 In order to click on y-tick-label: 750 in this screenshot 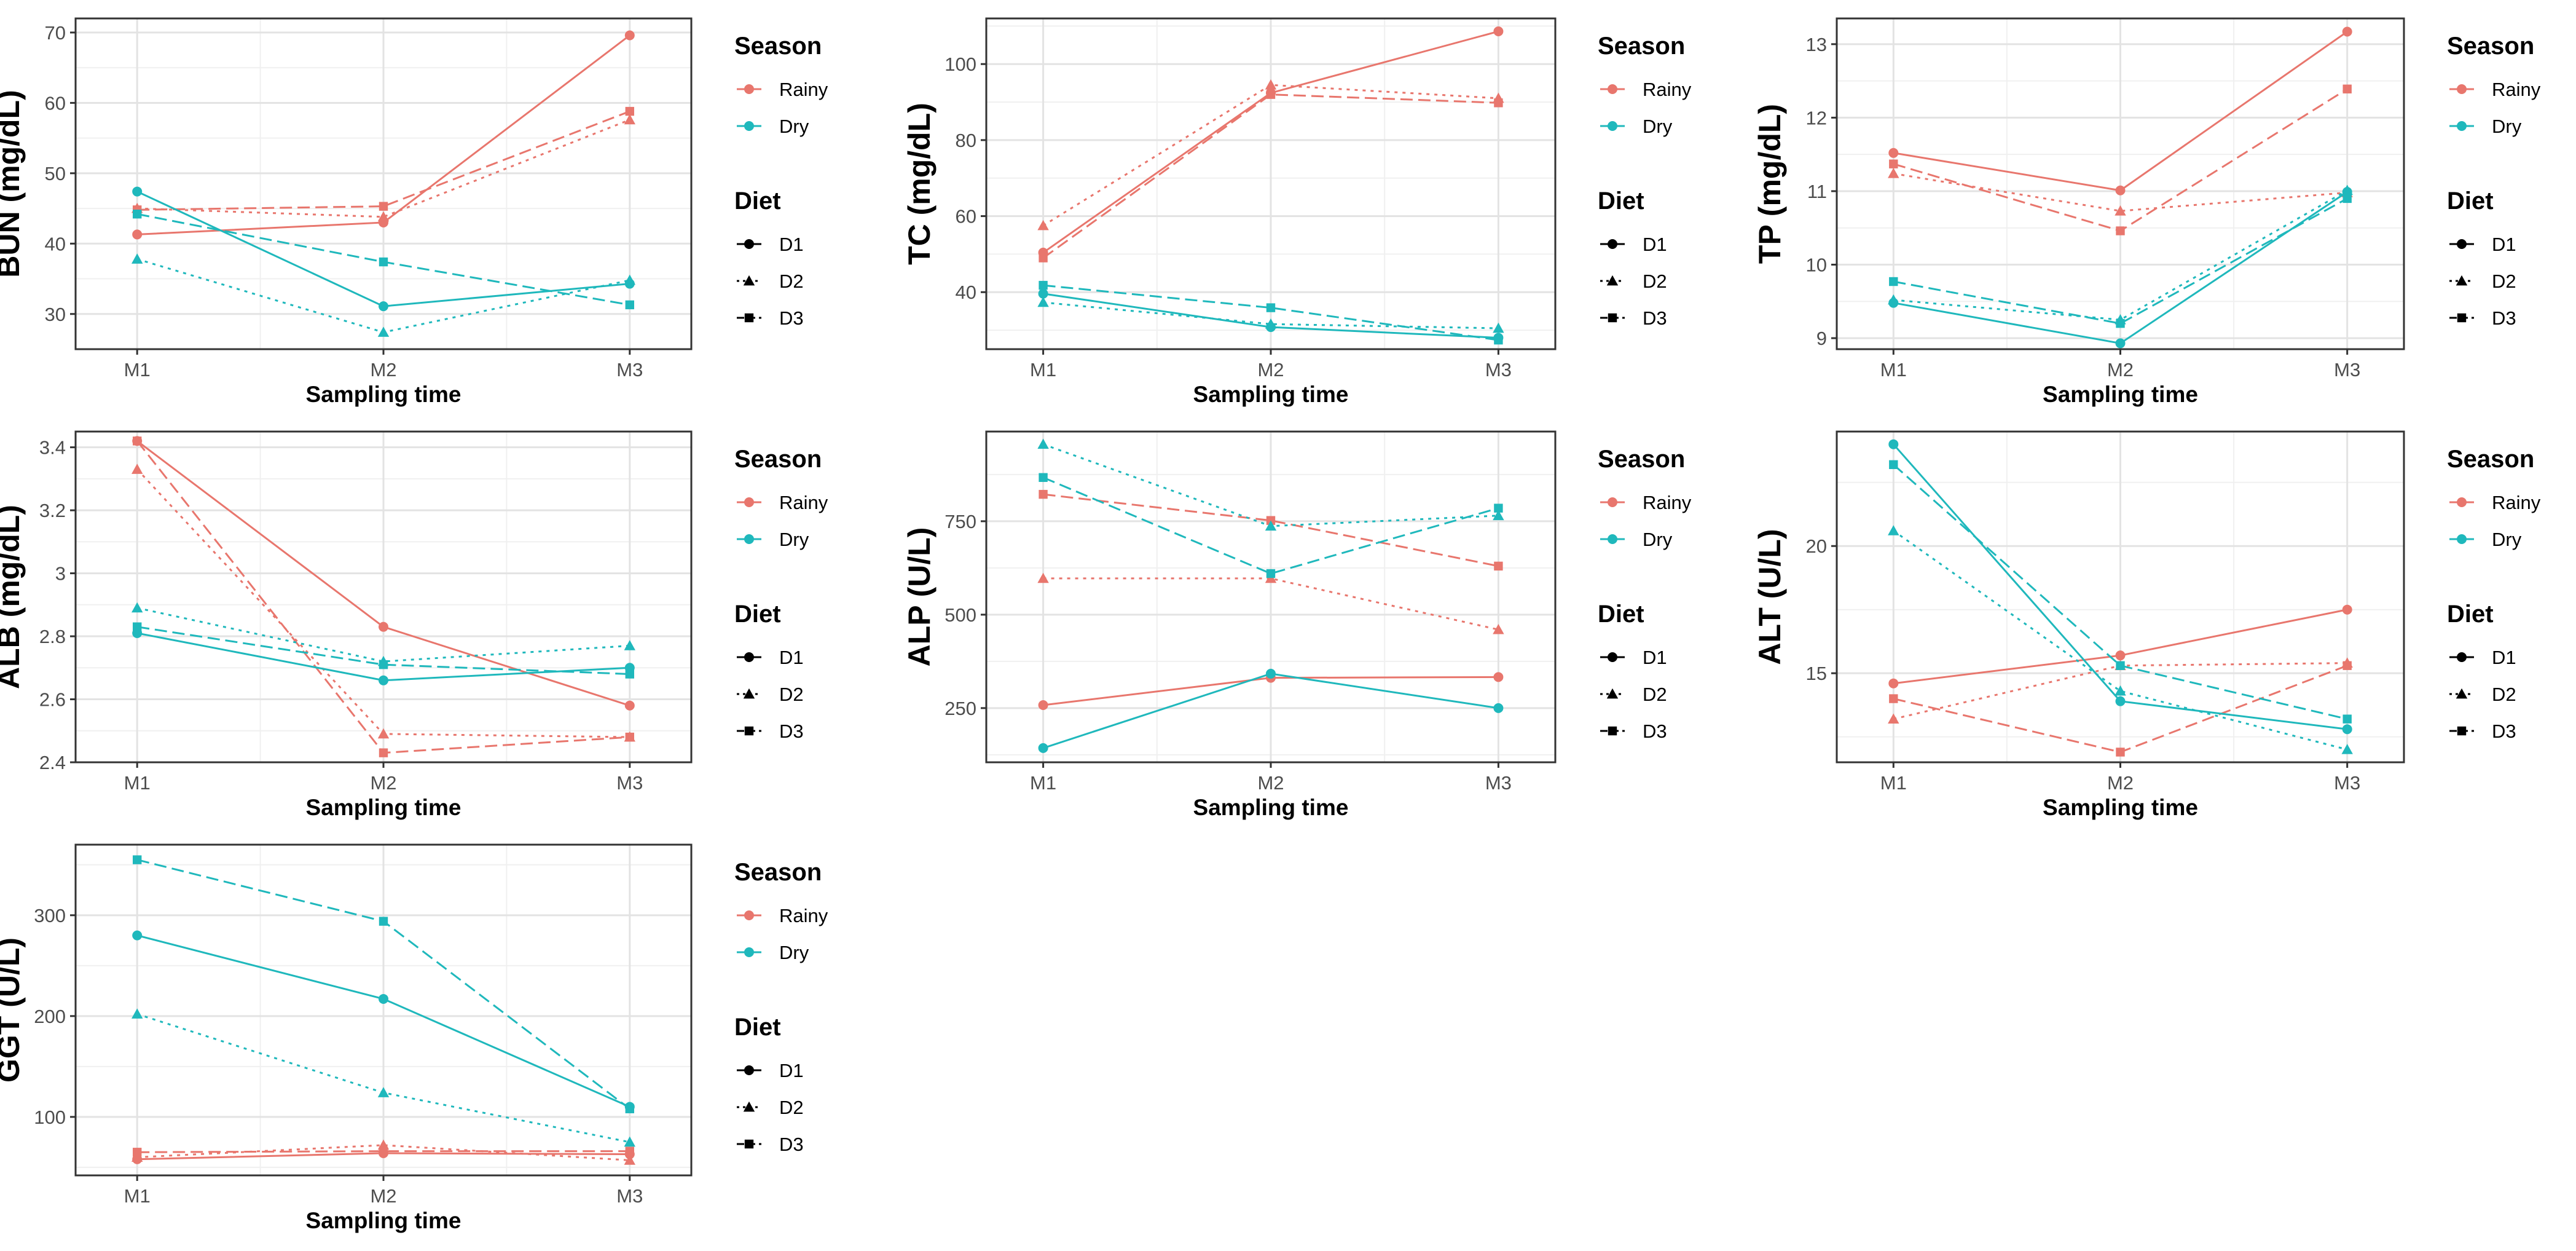, I will do `click(960, 521)`.